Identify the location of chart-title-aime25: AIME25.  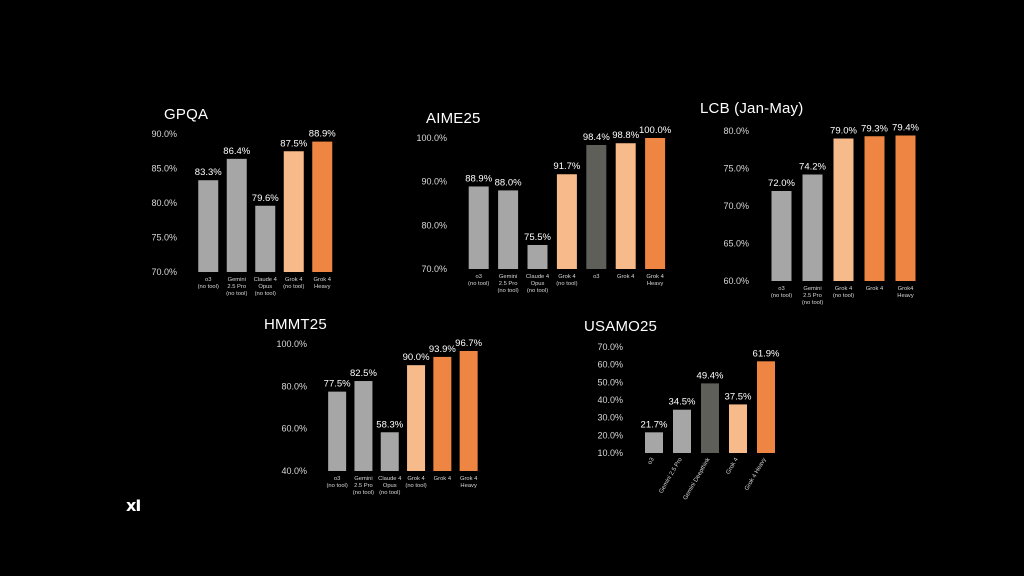
(453, 118).